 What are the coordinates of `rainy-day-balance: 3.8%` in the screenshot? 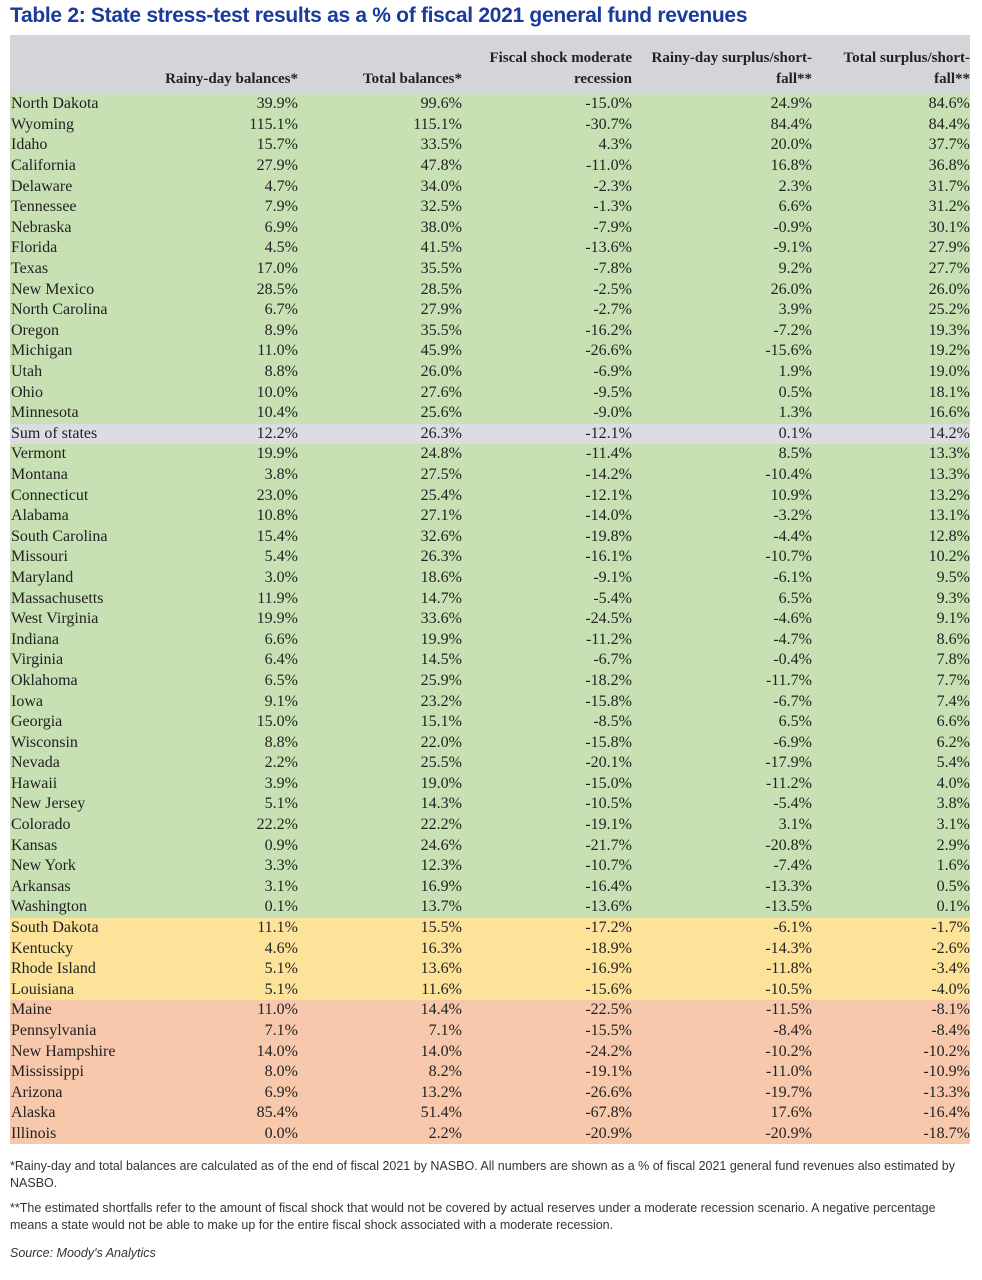 It's located at (229, 475).